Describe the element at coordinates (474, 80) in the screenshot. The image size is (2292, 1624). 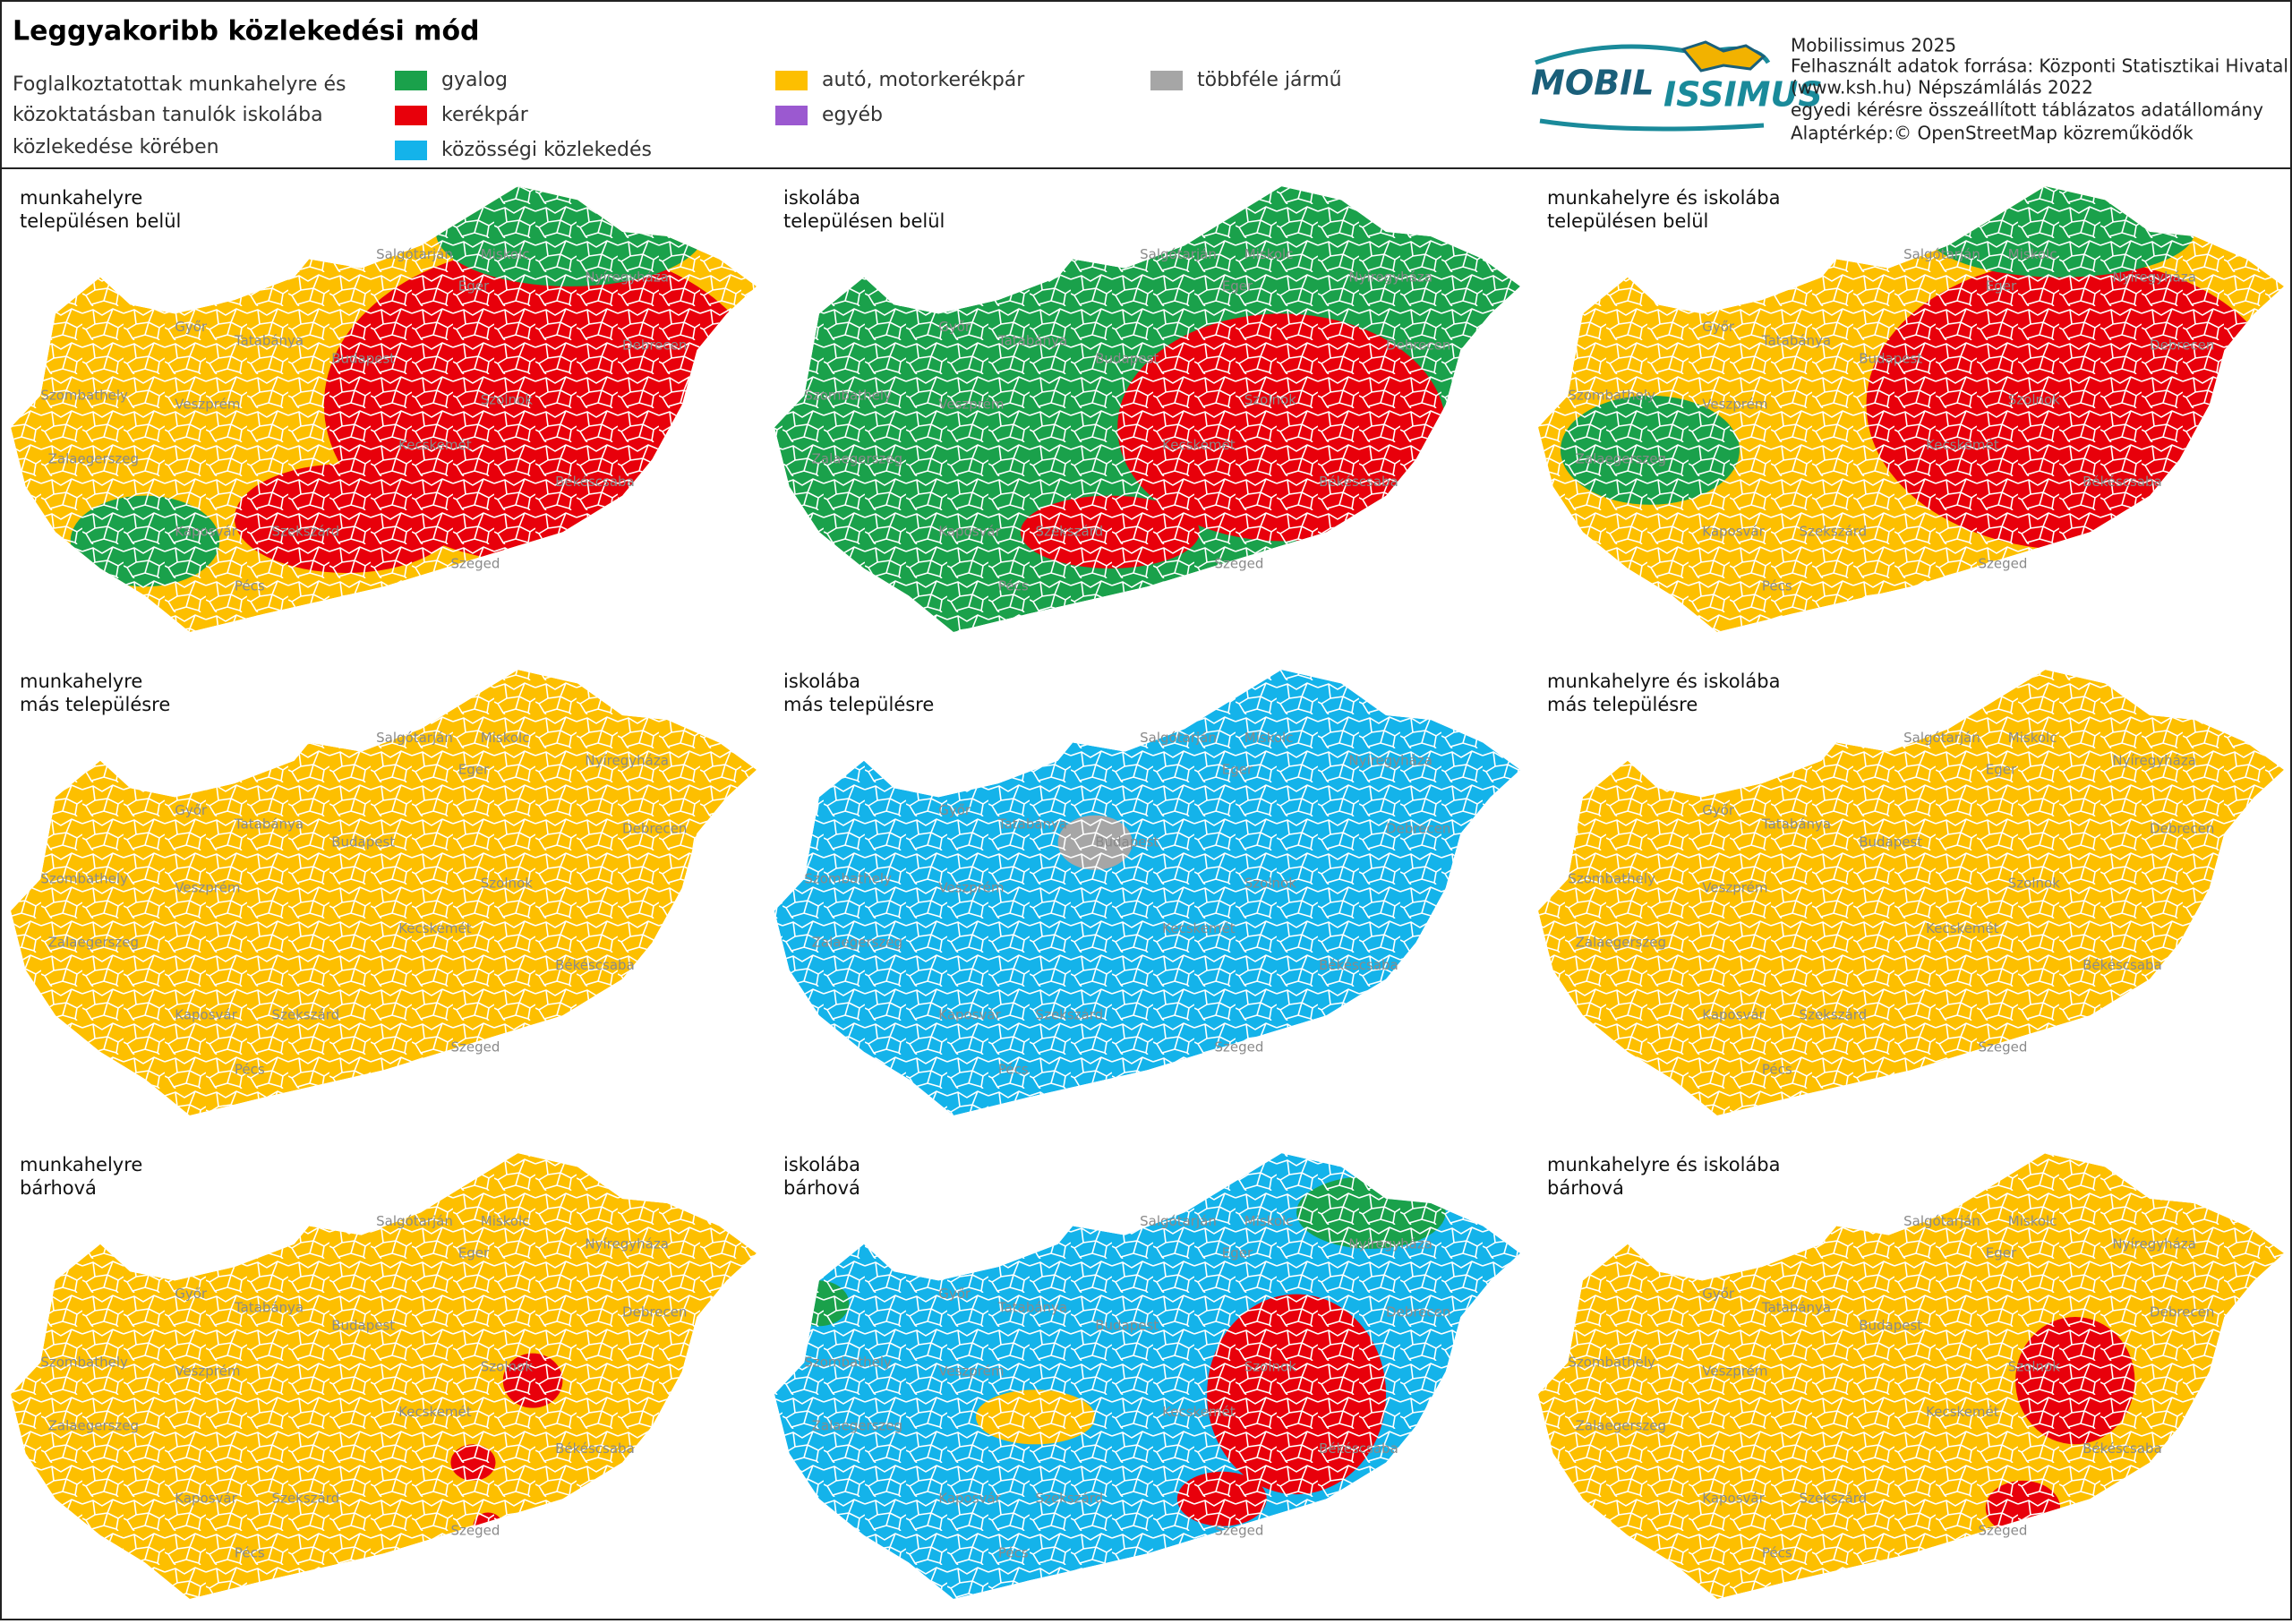
I see `legend-label: gyalog` at that location.